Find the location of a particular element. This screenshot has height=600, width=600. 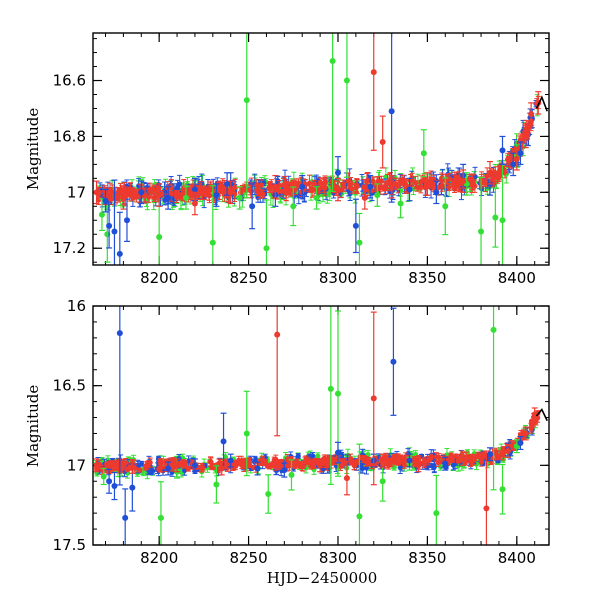

x-tick-label: 8350 is located at coordinates (427, 558).